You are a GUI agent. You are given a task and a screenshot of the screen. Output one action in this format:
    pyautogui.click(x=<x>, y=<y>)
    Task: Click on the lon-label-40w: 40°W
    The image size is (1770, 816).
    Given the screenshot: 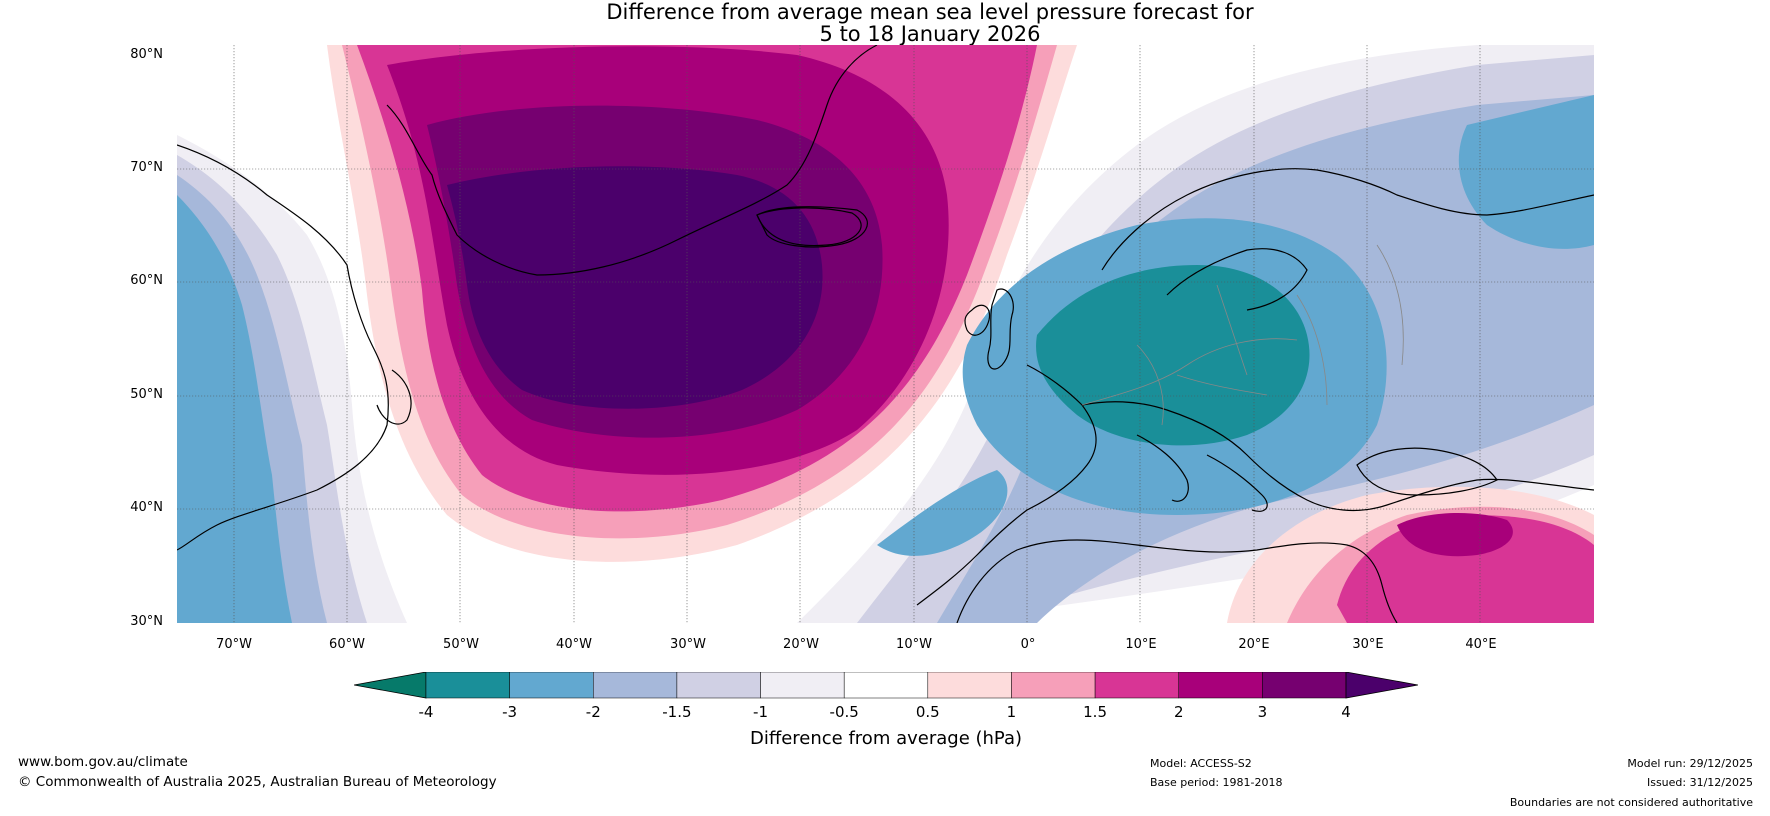 What is the action you would take?
    pyautogui.click(x=574, y=644)
    